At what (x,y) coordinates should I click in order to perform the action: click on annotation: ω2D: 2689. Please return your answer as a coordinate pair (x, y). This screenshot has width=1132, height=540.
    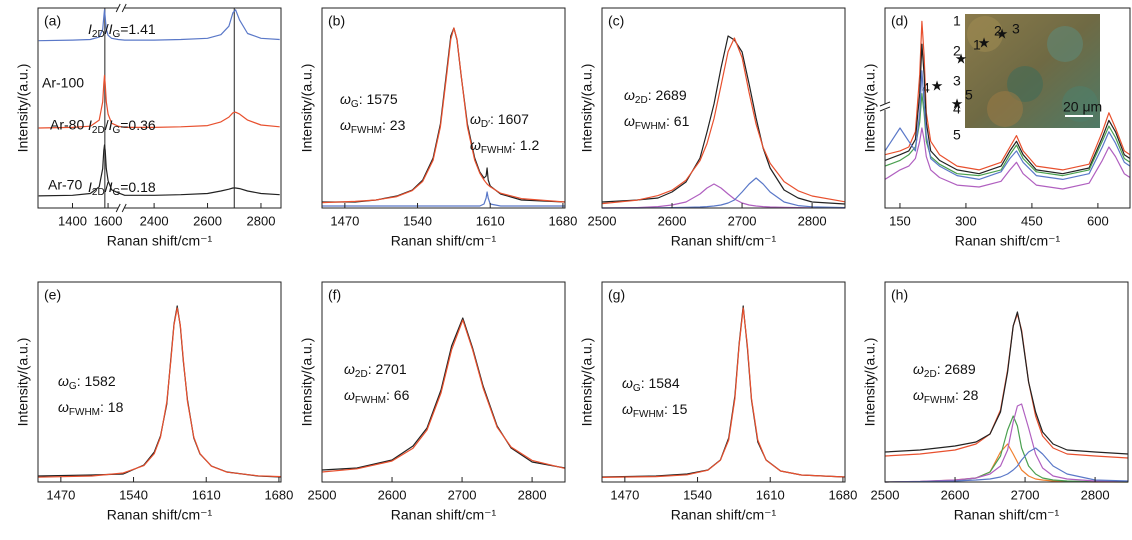
    Looking at the image, I should click on (655, 96).